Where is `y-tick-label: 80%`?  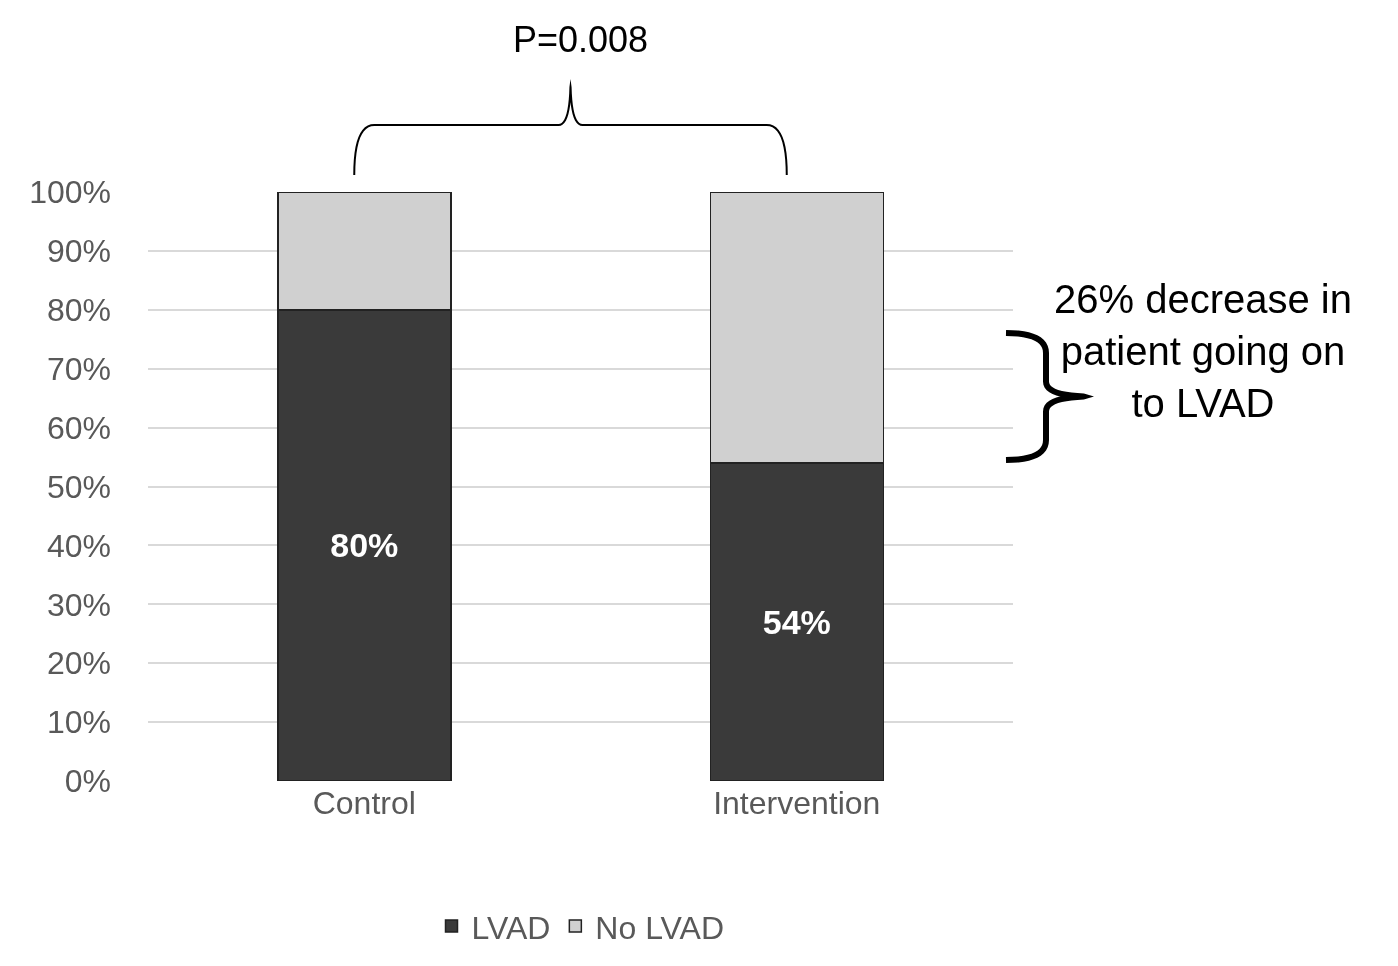 y-tick-label: 80% is located at coordinates (78, 310).